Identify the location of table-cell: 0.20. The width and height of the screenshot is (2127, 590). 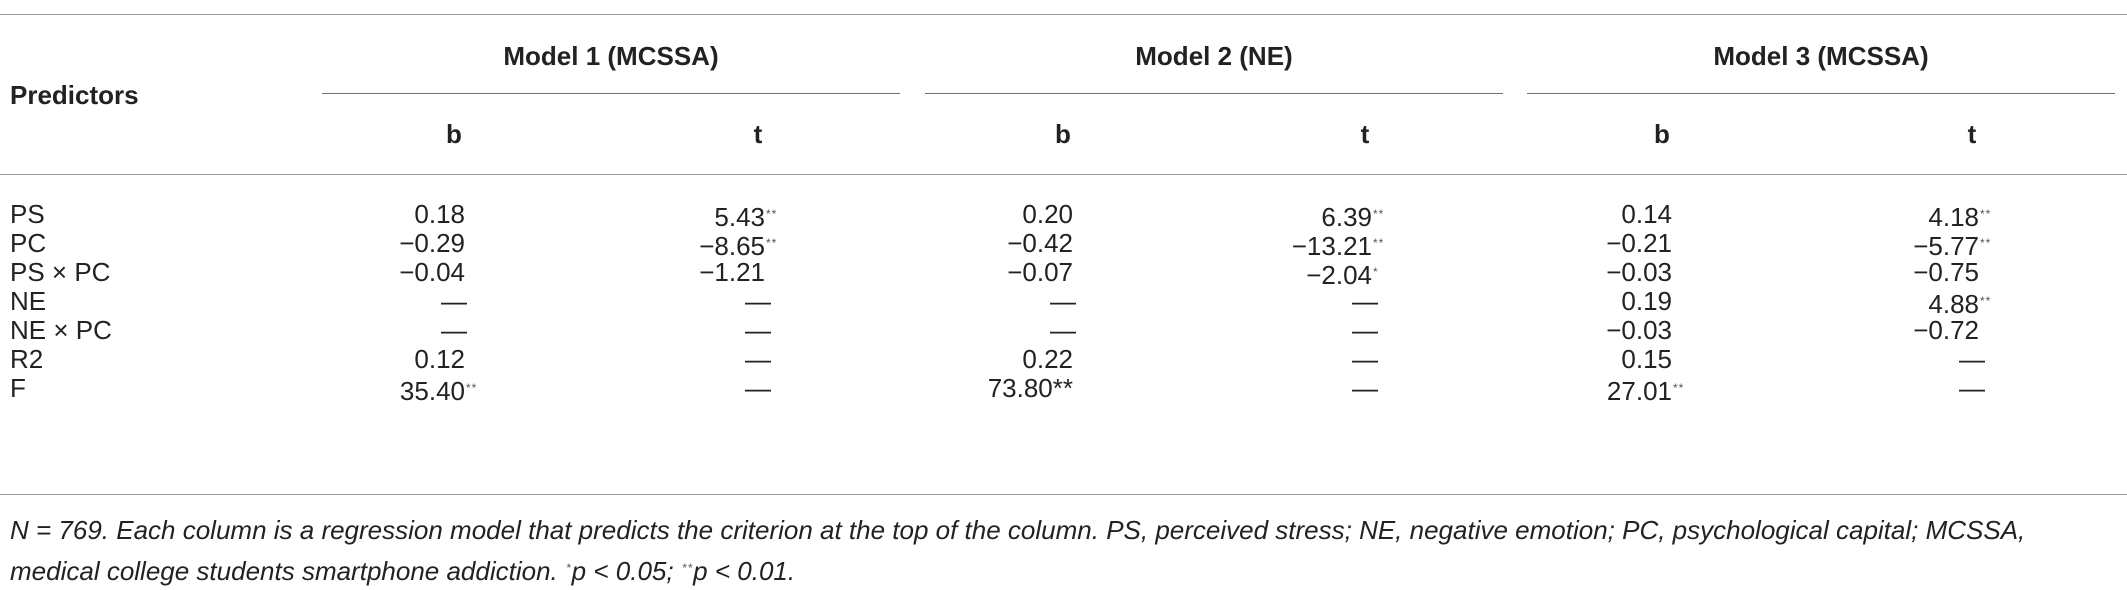
(1023, 214).